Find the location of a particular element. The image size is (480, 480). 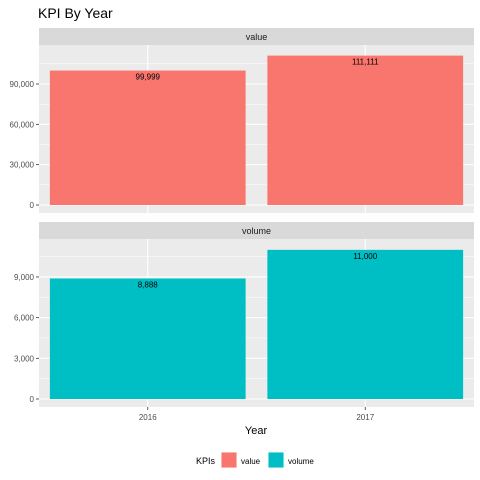

y-tick-label: 6,000 is located at coordinates (24, 318).